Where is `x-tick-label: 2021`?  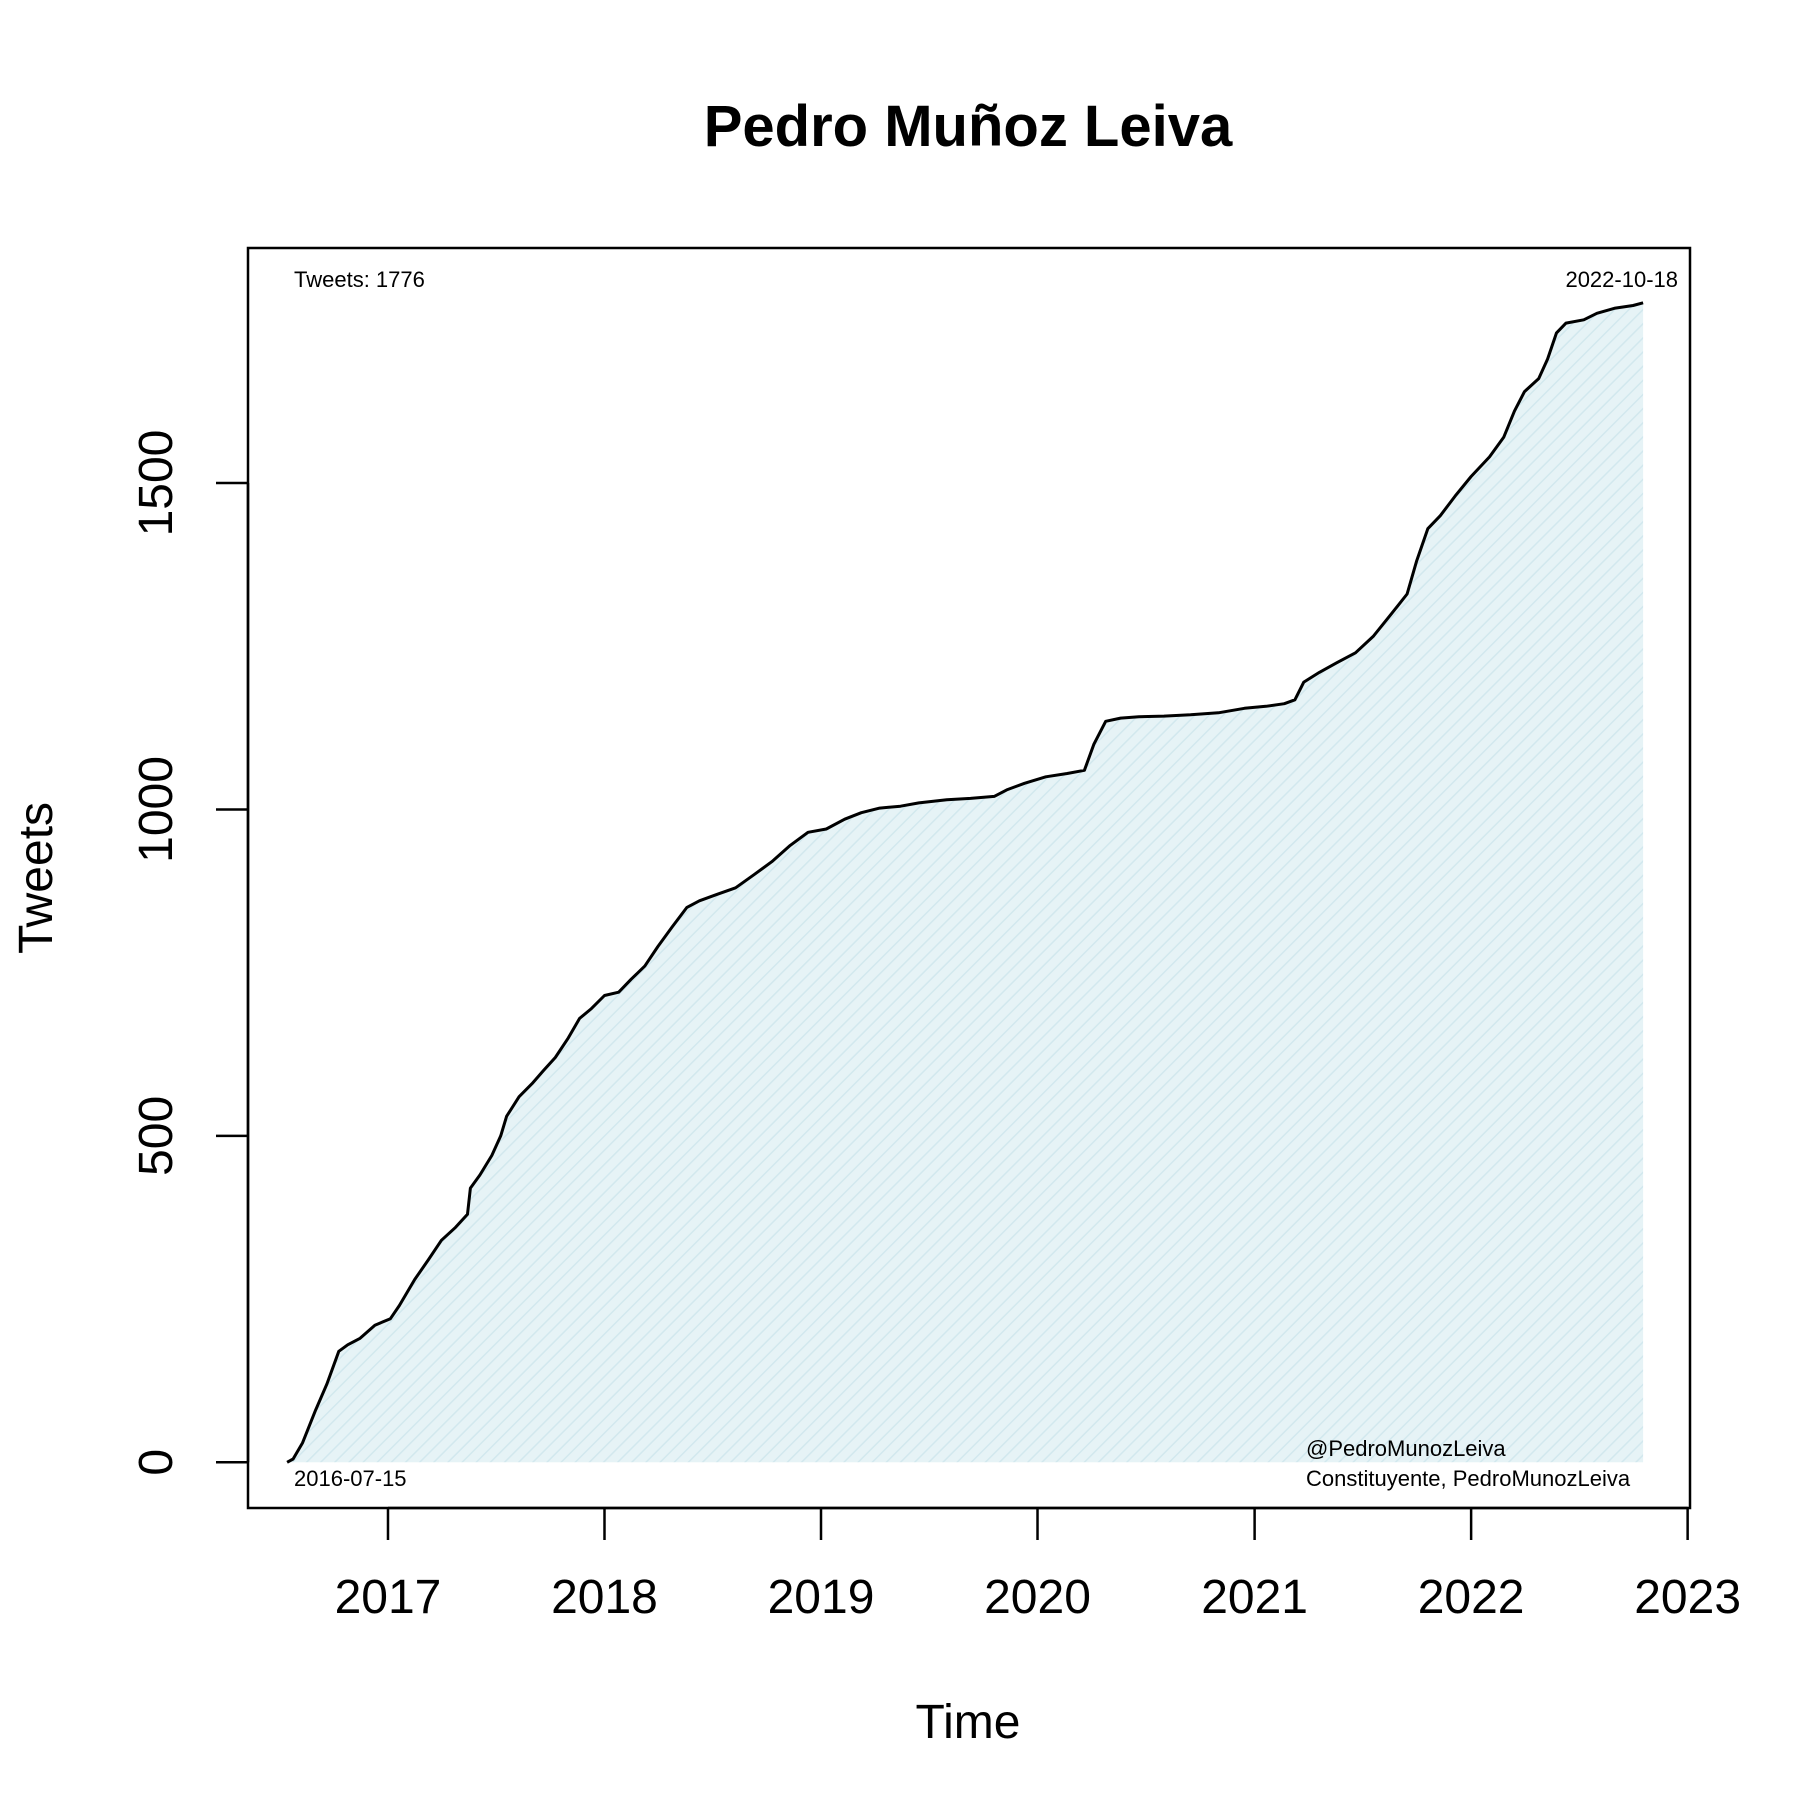
x-tick-label: 2021 is located at coordinates (1254, 1597).